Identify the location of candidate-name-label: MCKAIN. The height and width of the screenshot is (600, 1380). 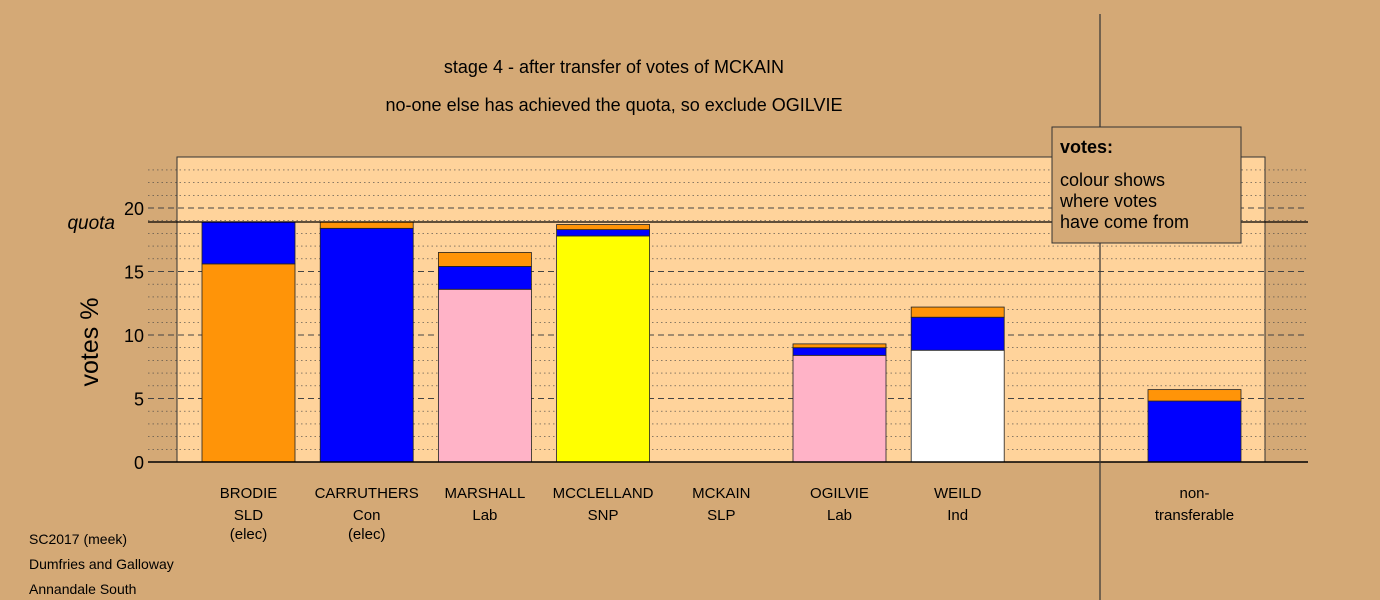
(721, 493).